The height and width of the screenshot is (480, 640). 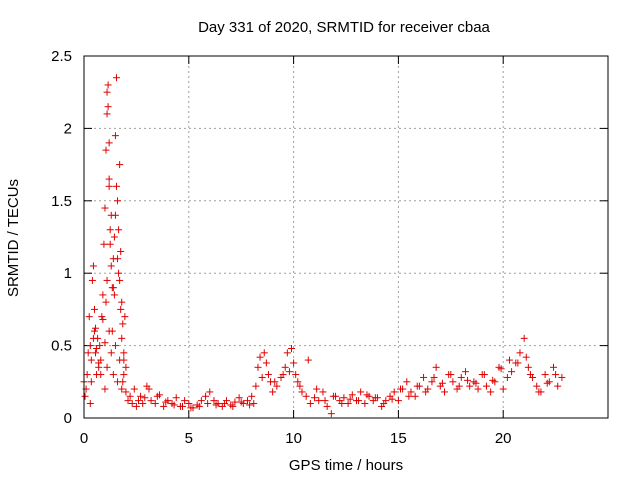 I want to click on y-tick-label: 1.5, so click(x=61, y=201).